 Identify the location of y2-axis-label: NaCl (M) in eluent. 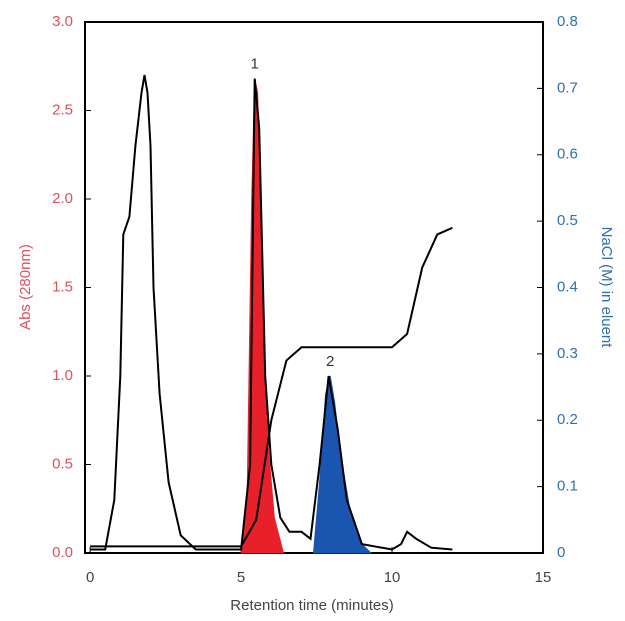
(606, 288).